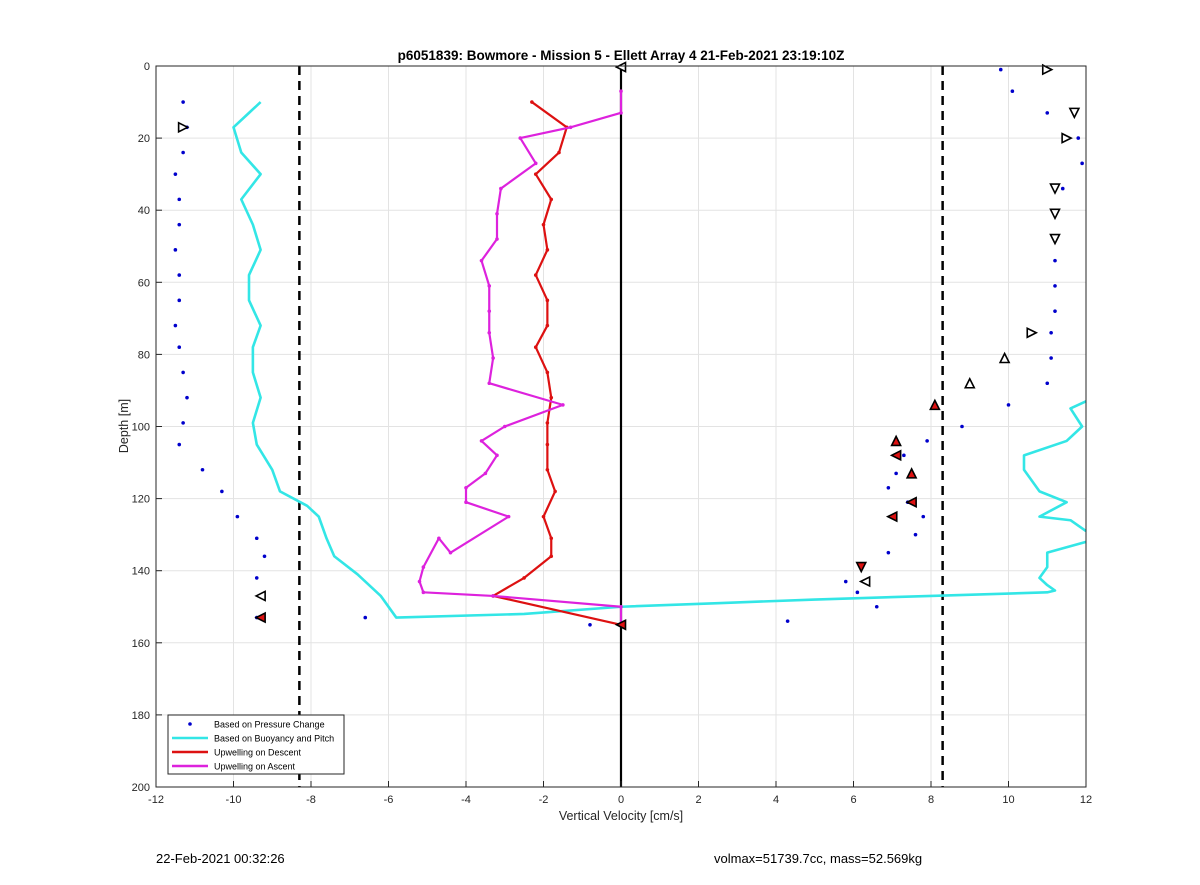 The image size is (1200, 885). Describe the element at coordinates (144, 139) in the screenshot. I see `y-tick-label: 20` at that location.